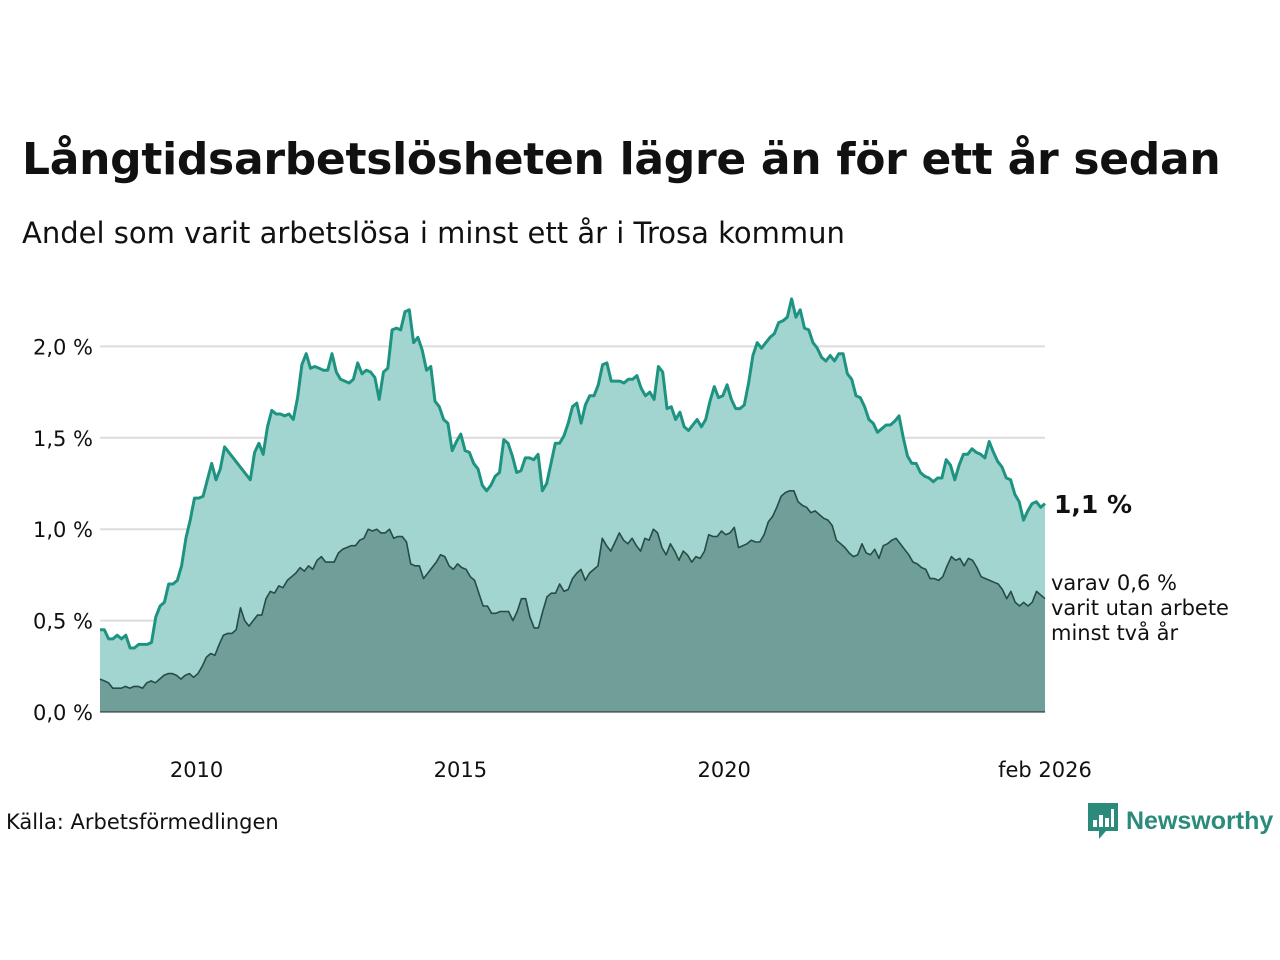  I want to click on y-axis-ticks: 0,0 % 0,5 % 1,0 % 1,5 % 2,0 %, so click(63, 530).